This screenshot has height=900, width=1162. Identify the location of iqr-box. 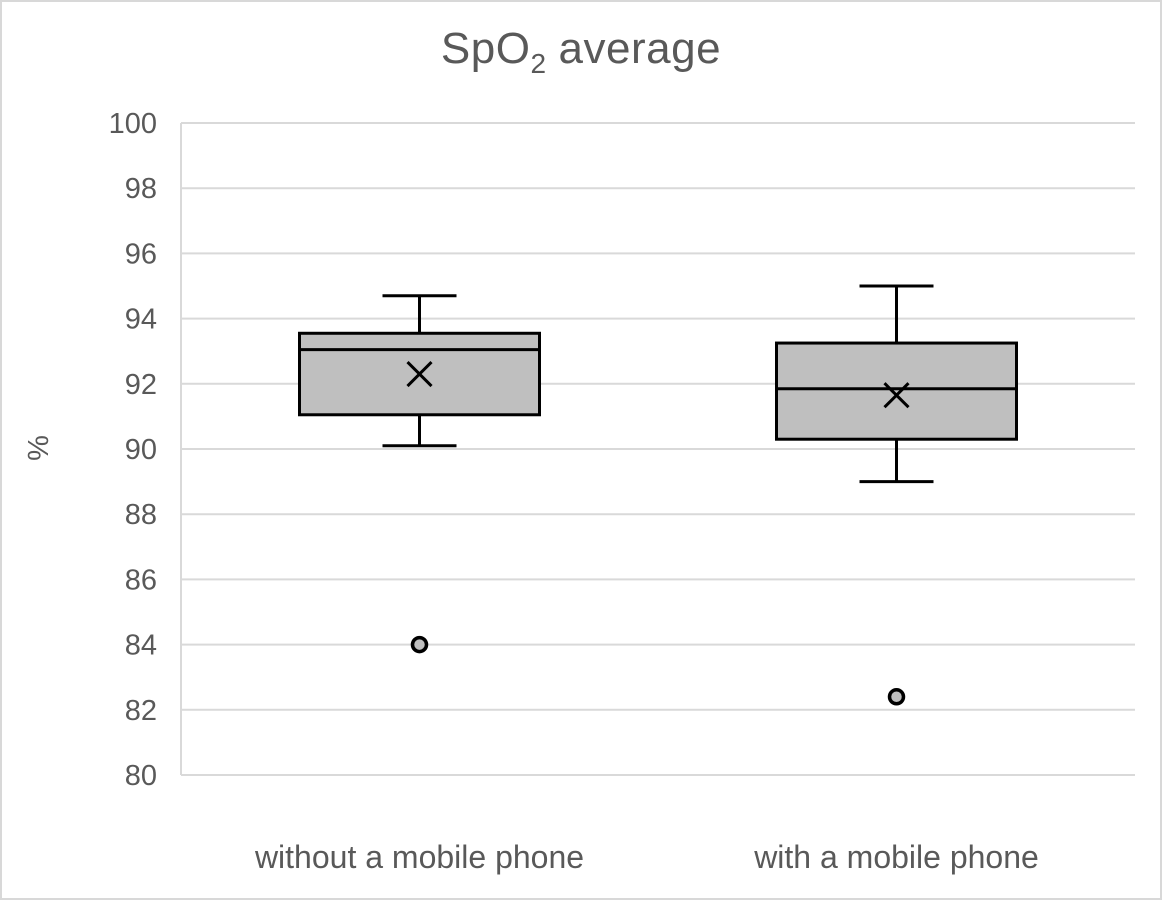
(896, 391).